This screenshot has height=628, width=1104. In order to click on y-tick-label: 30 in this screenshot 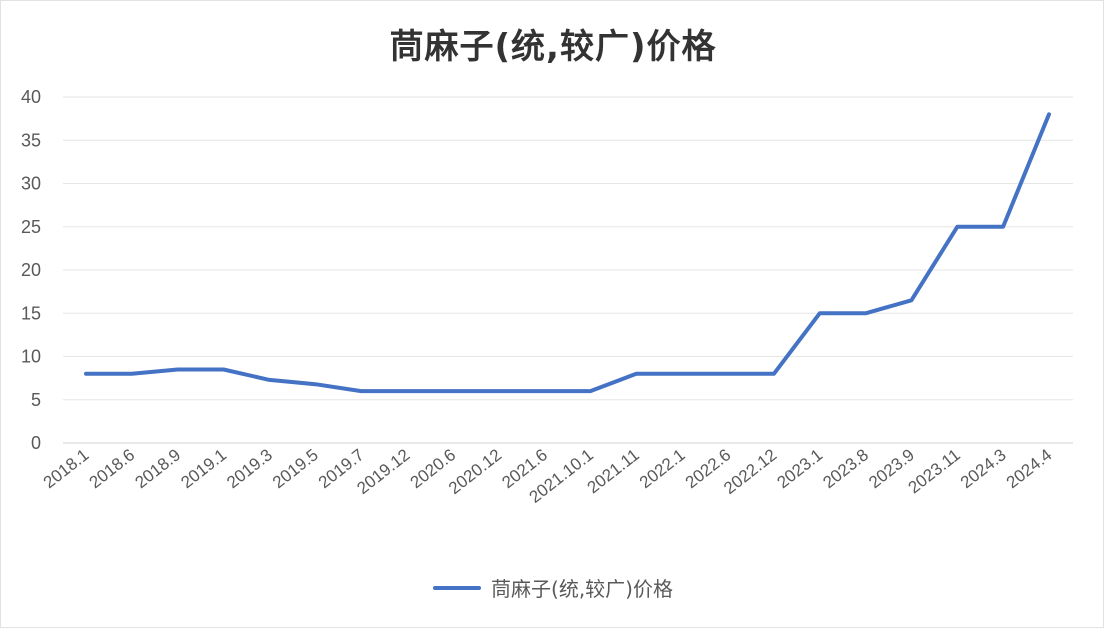, I will do `click(31, 184)`.